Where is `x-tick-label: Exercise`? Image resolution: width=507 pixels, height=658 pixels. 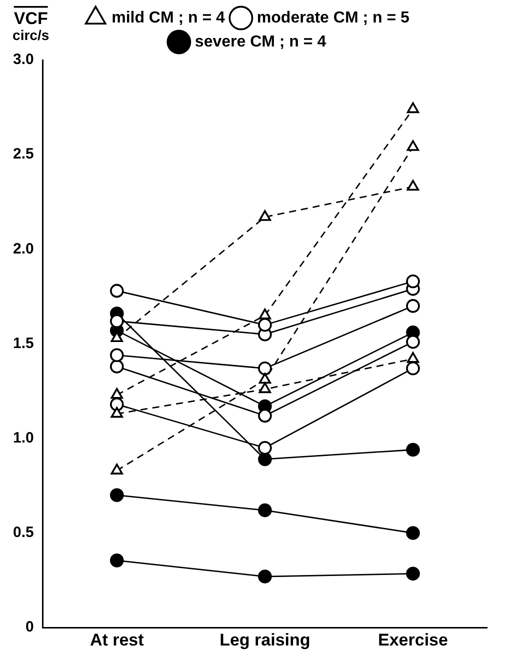
x-tick-label: Exercise is located at coordinates (413, 640).